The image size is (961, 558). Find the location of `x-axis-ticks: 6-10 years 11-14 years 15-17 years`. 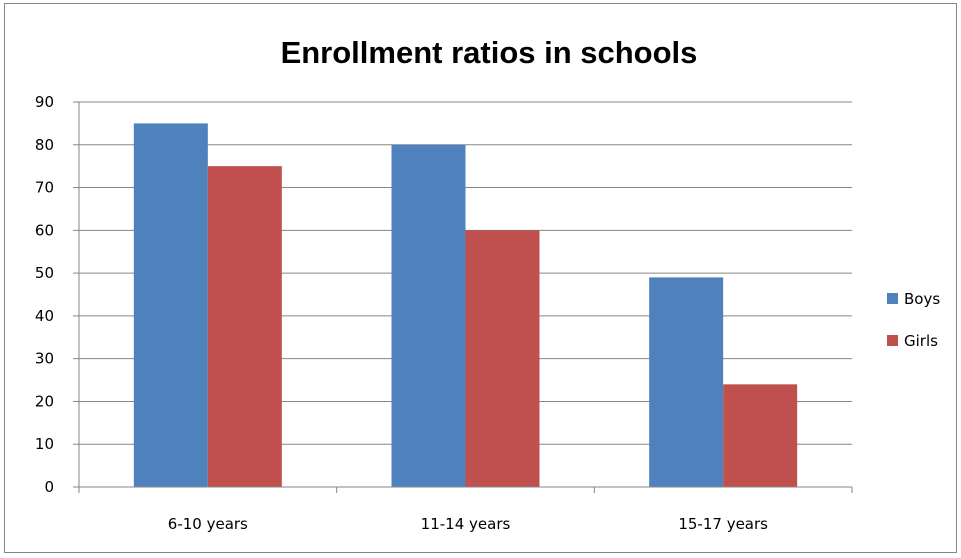

x-axis-ticks: 6-10 years 11-14 years 15-17 years is located at coordinates (465, 510).